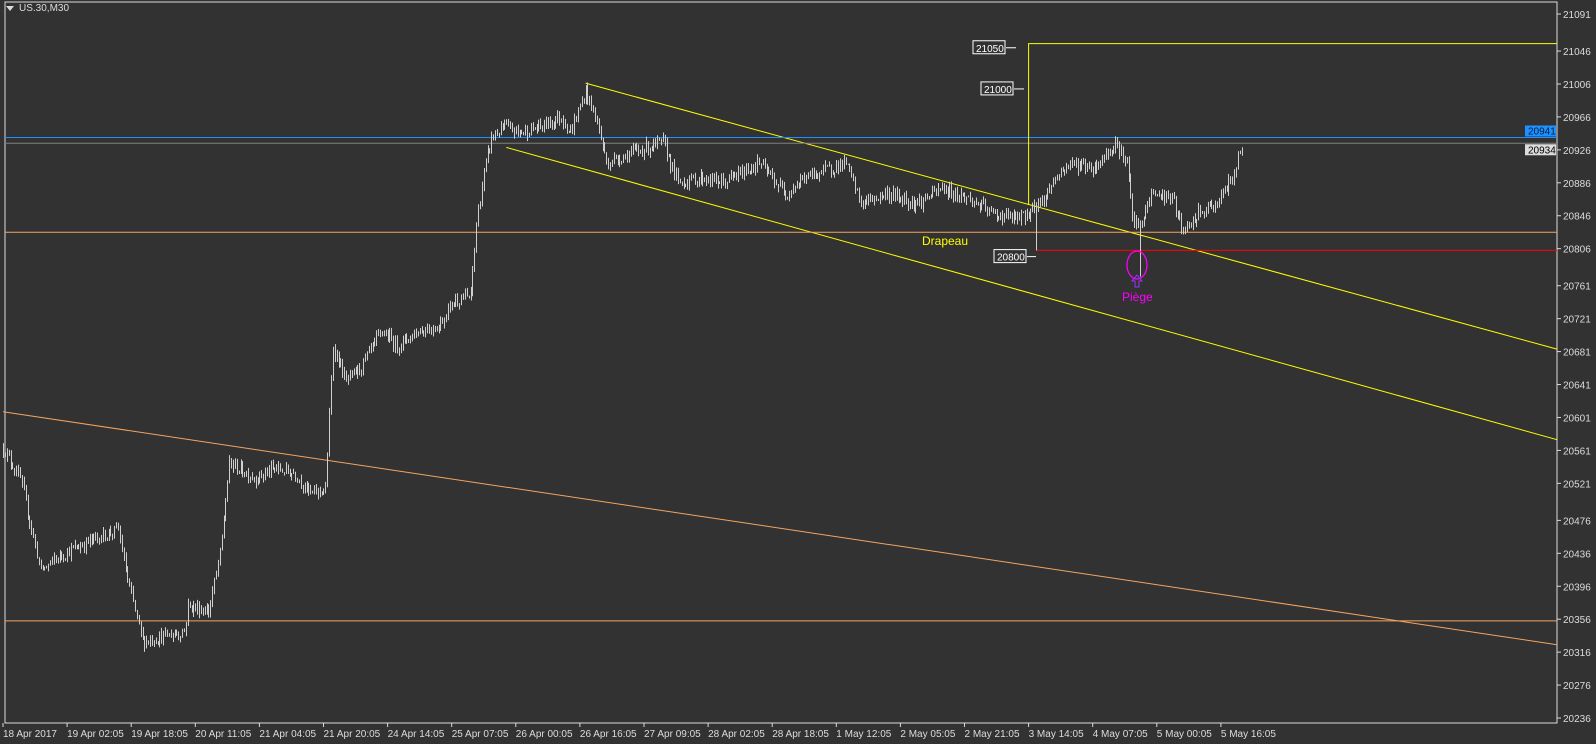  What do you see at coordinates (1577, 250) in the screenshot?
I see `y-tick-label: 20806` at bounding box center [1577, 250].